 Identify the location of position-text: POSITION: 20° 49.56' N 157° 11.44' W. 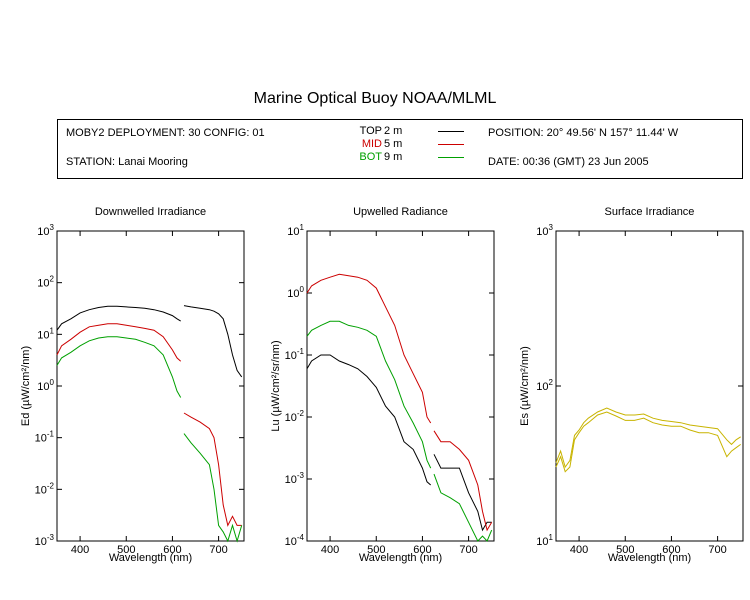
(583, 133).